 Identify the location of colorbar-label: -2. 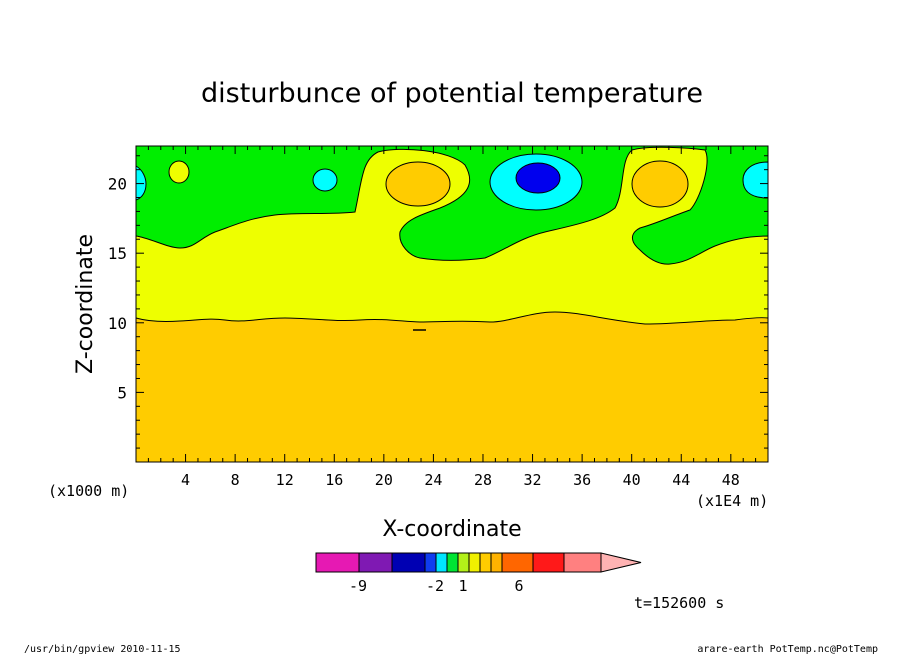
(435, 586).